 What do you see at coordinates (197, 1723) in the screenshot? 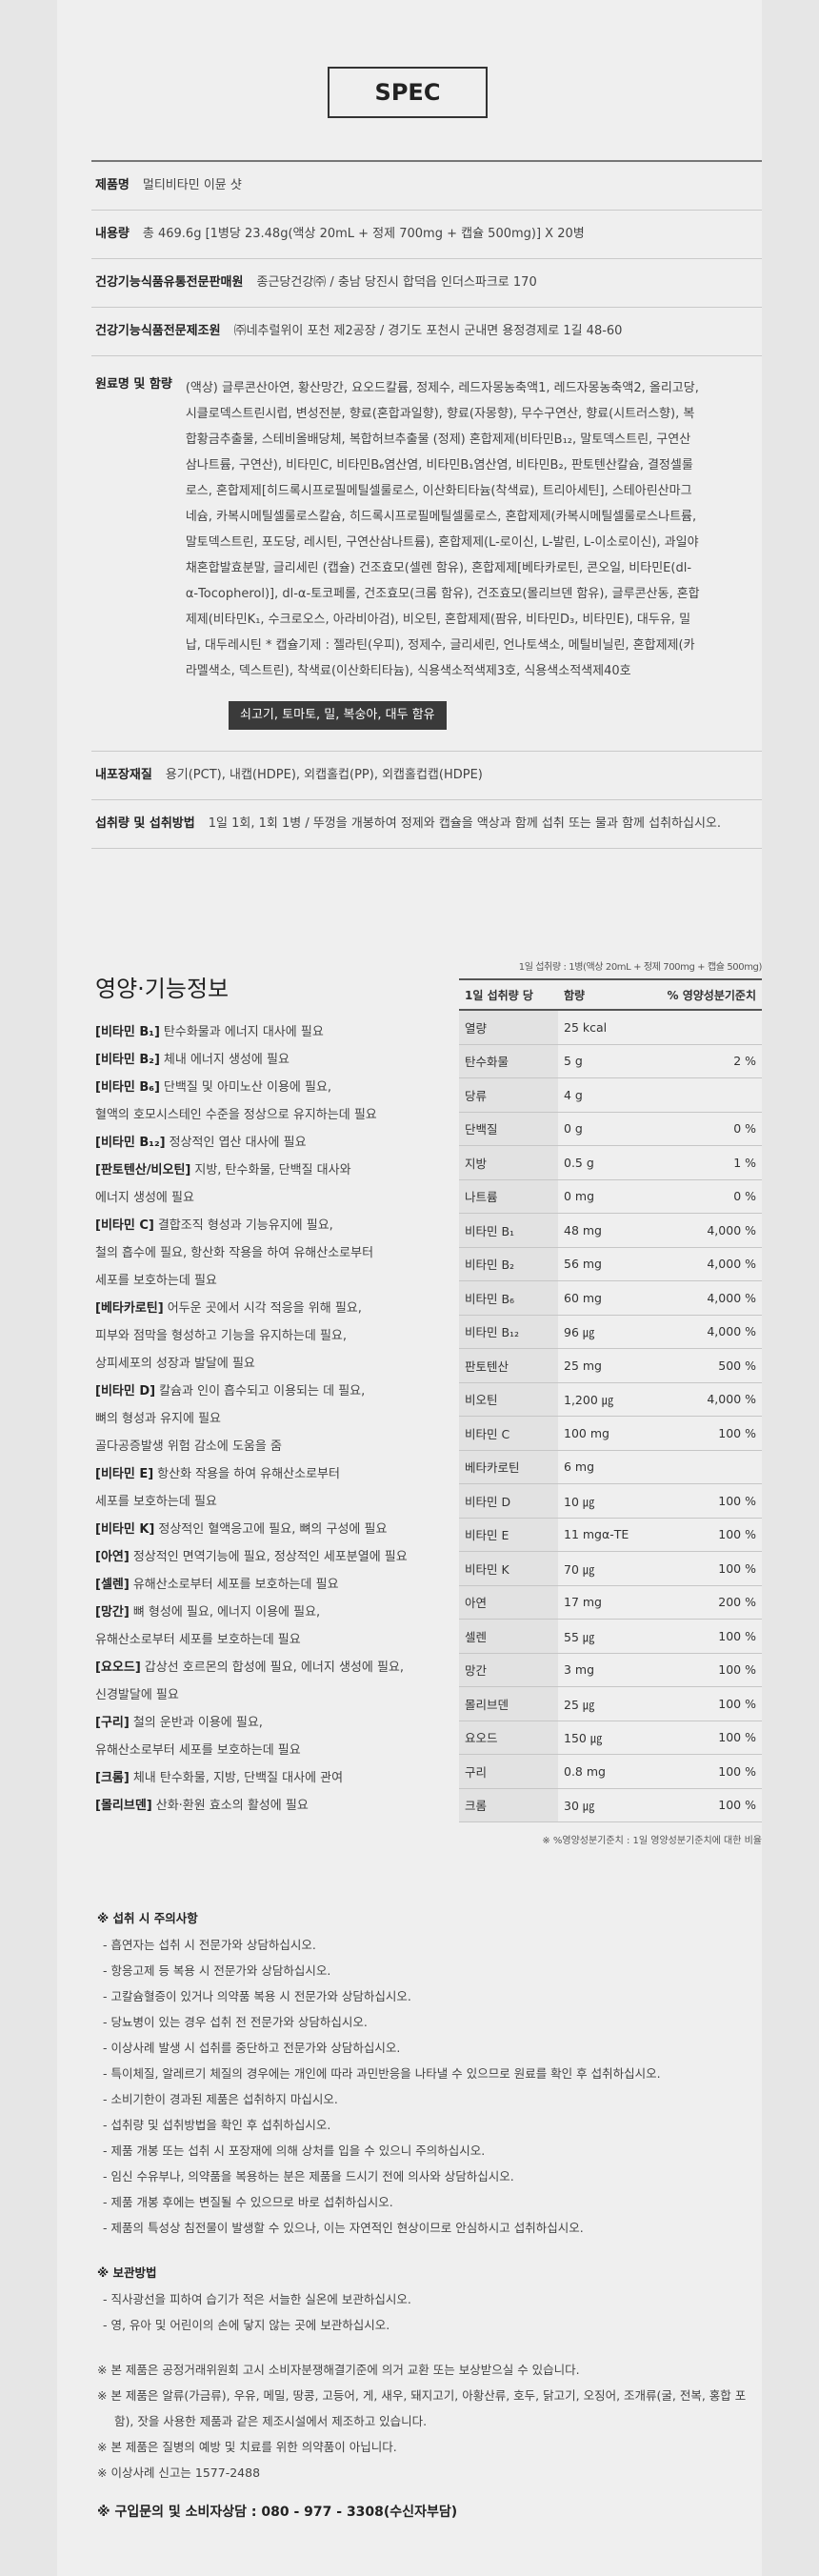
I see `function-text: 철의 운반과 이용에 필요,` at bounding box center [197, 1723].